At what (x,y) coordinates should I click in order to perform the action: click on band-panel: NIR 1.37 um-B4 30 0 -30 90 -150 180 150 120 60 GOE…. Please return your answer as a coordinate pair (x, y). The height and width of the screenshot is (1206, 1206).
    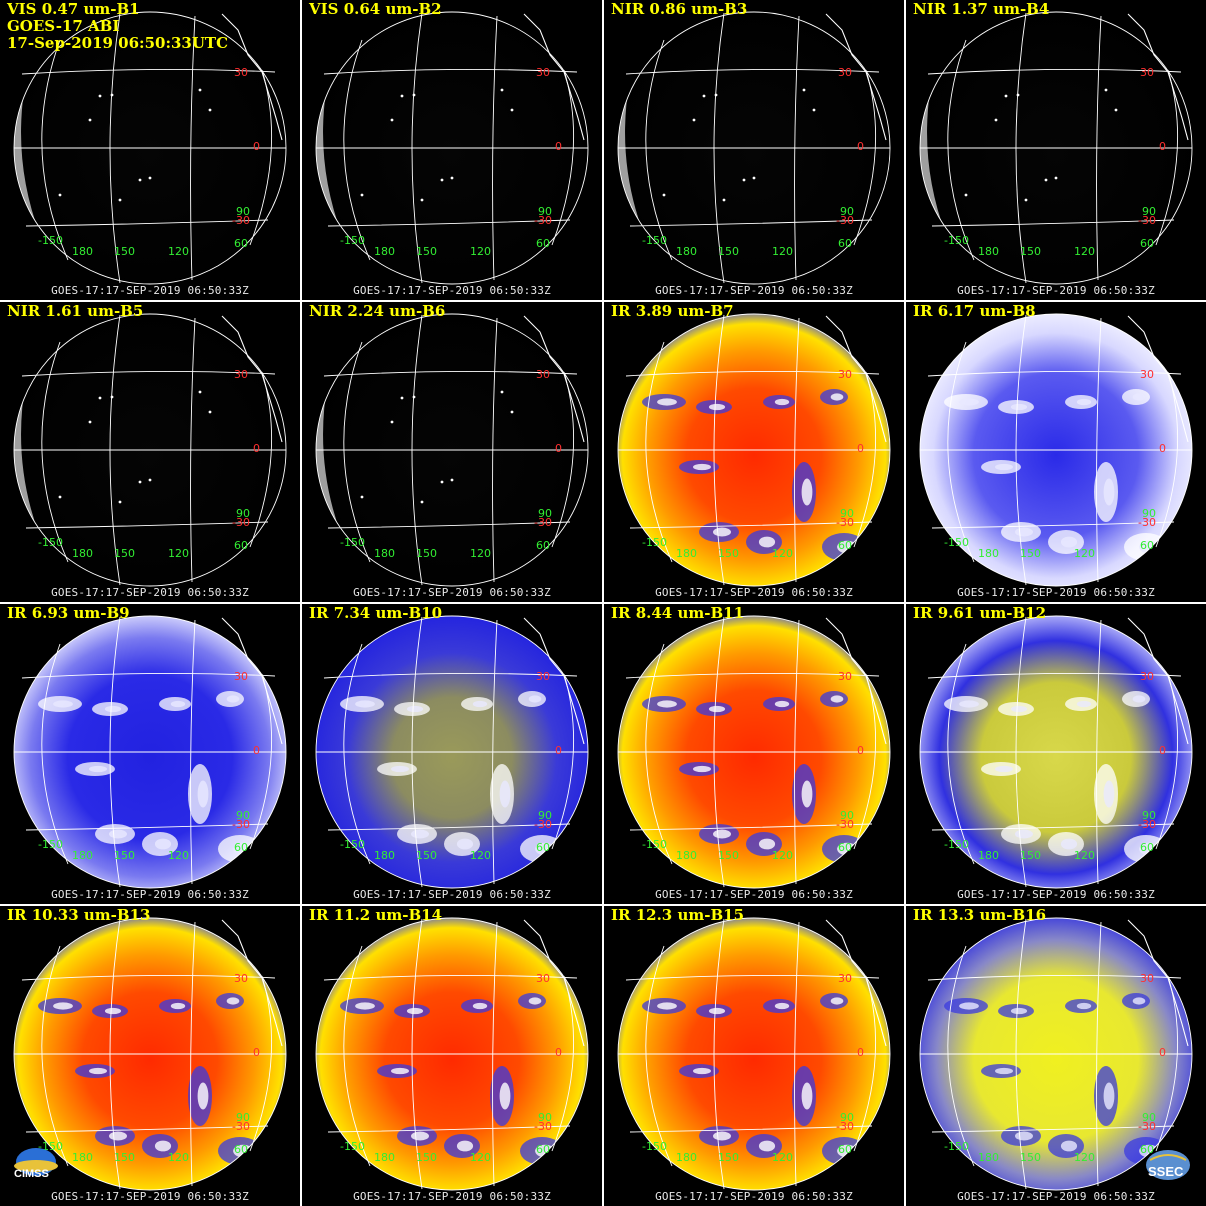
    Looking at the image, I should click on (1056, 150).